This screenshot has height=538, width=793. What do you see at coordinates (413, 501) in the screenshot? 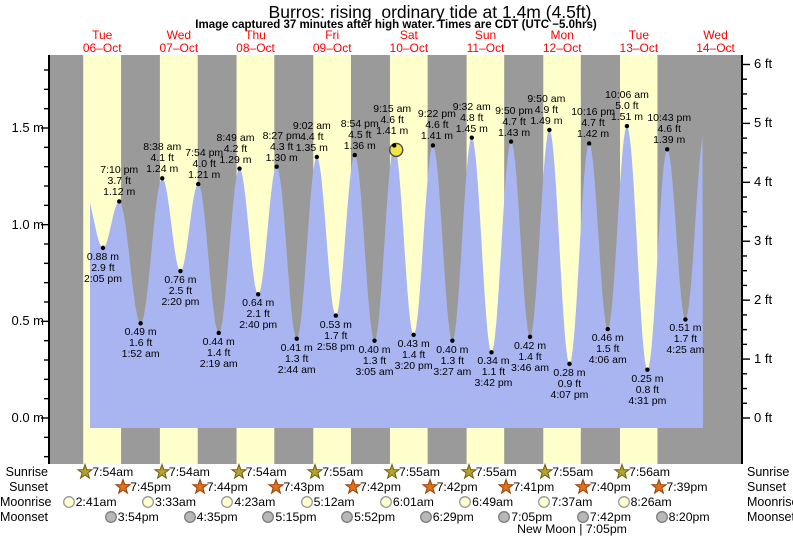
I see `moonrise-time: 6:01am` at bounding box center [413, 501].